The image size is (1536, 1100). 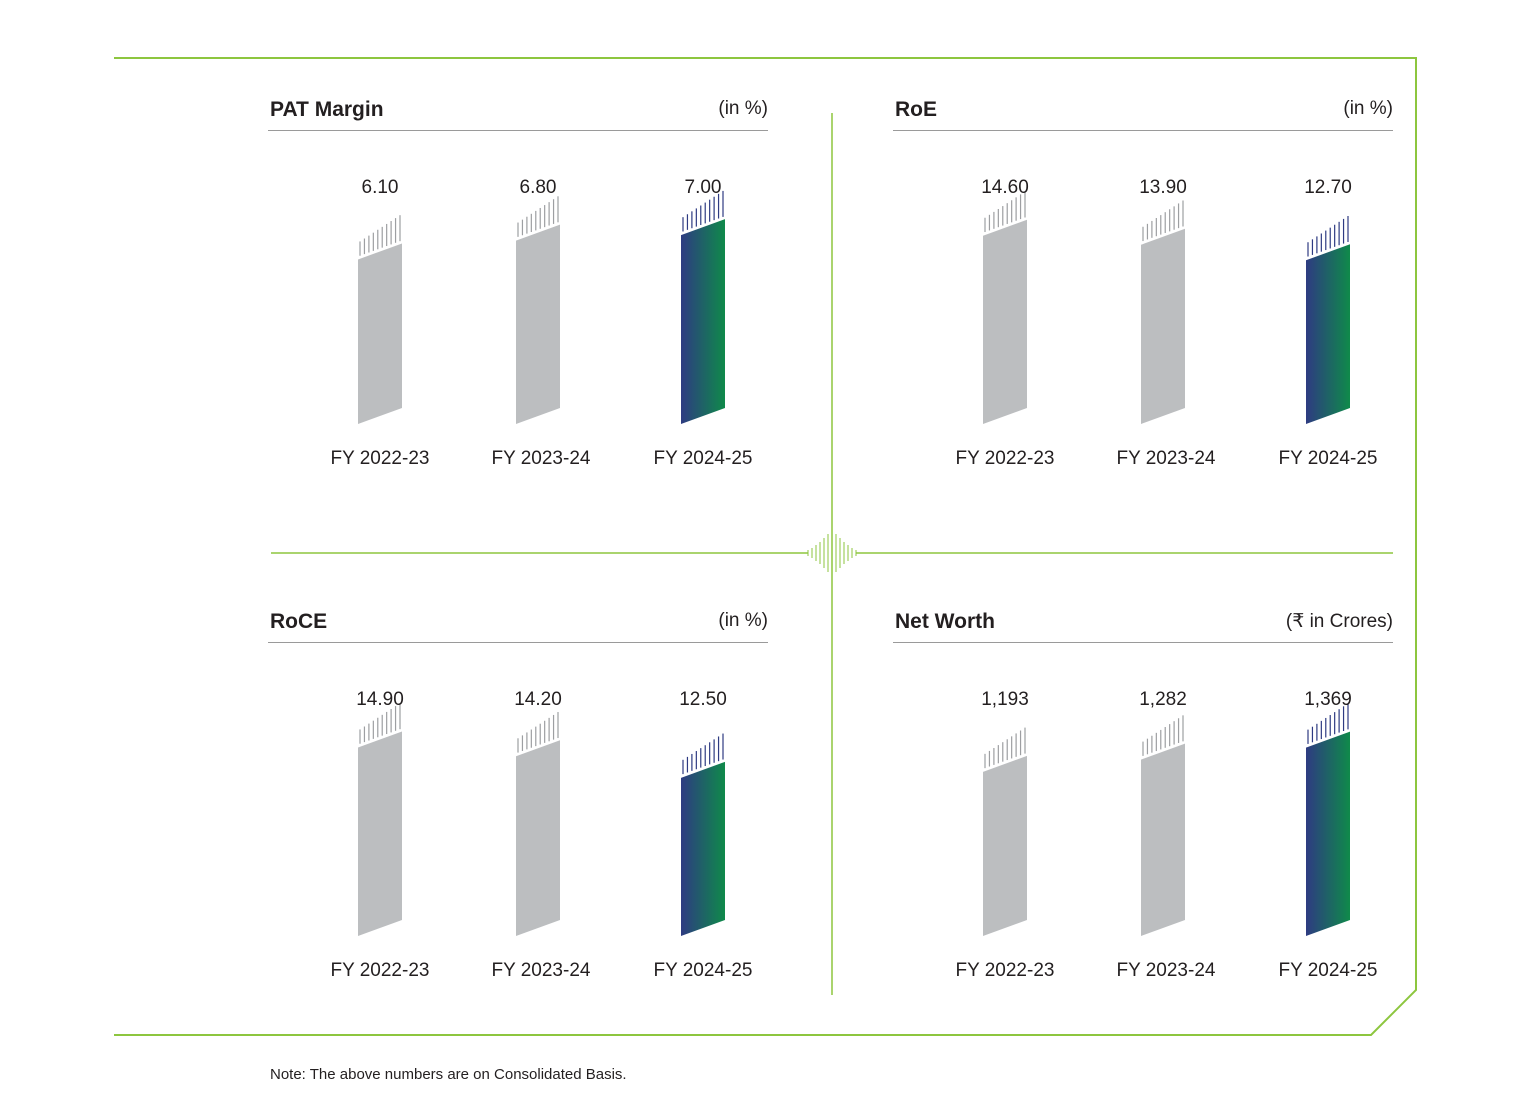 I want to click on panel-header: Net Worth (₹ in Crores), so click(x=1143, y=625).